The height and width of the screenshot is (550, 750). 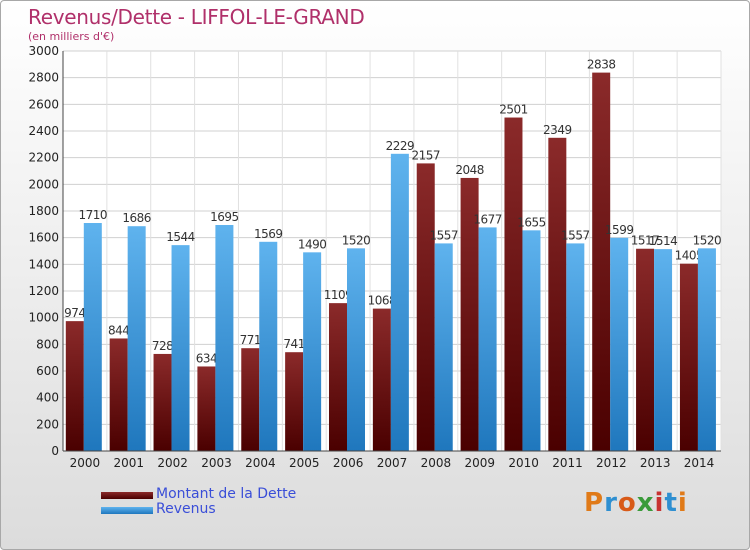 What do you see at coordinates (47, 371) in the screenshot?
I see `y-tick-label-600: 600` at bounding box center [47, 371].